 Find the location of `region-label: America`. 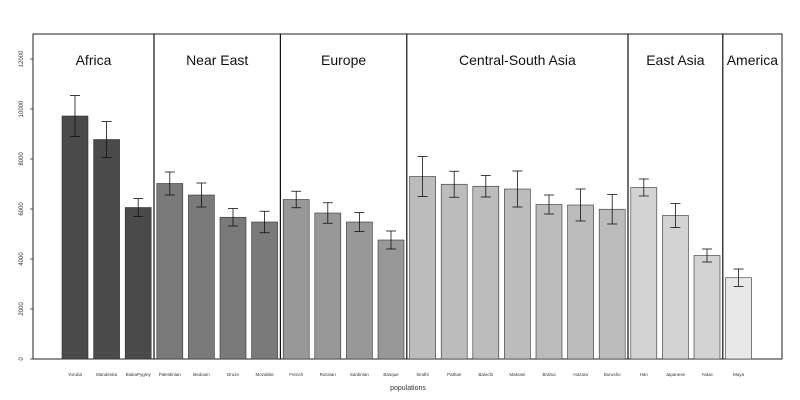

region-label: America is located at coordinates (753, 60).